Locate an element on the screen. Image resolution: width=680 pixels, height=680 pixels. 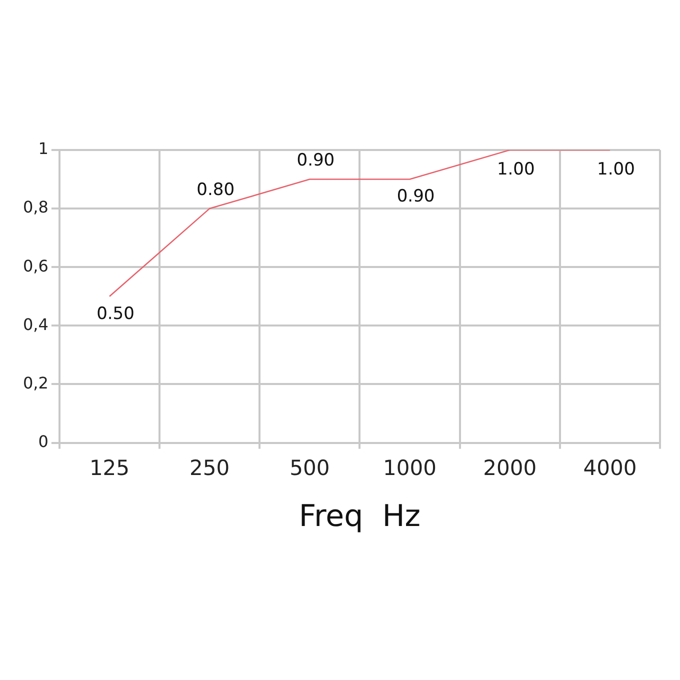
x-tick-label: 4000 is located at coordinates (610, 468).